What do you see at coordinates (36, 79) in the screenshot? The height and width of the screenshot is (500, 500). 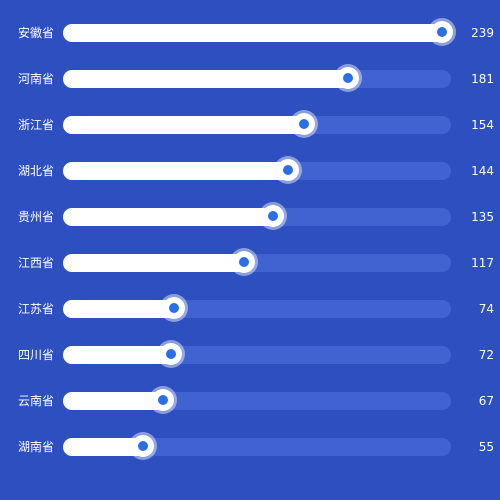 I see `category-label: 河南省` at bounding box center [36, 79].